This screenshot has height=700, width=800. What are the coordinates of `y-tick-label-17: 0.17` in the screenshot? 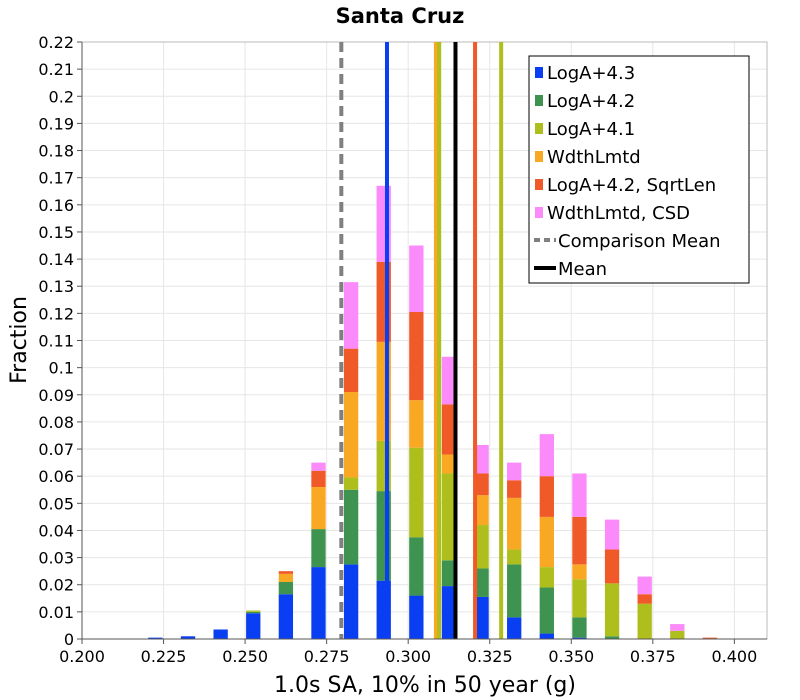 It's located at (56, 178).